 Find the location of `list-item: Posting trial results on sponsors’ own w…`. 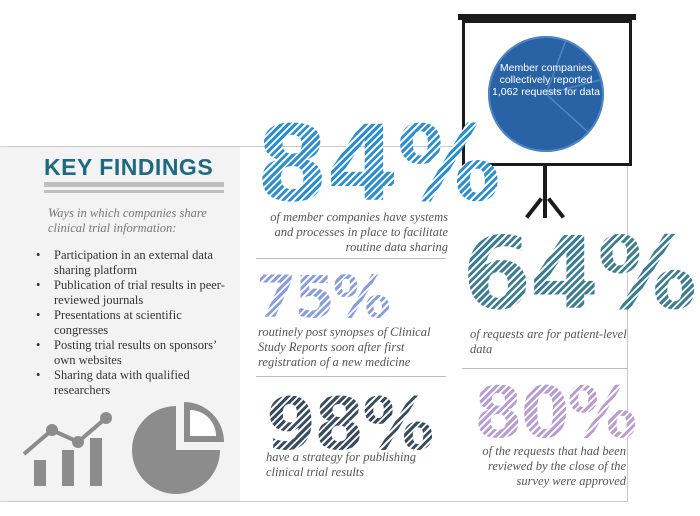

list-item: Posting trial results on sponsors’ own w… is located at coordinates (134, 352).